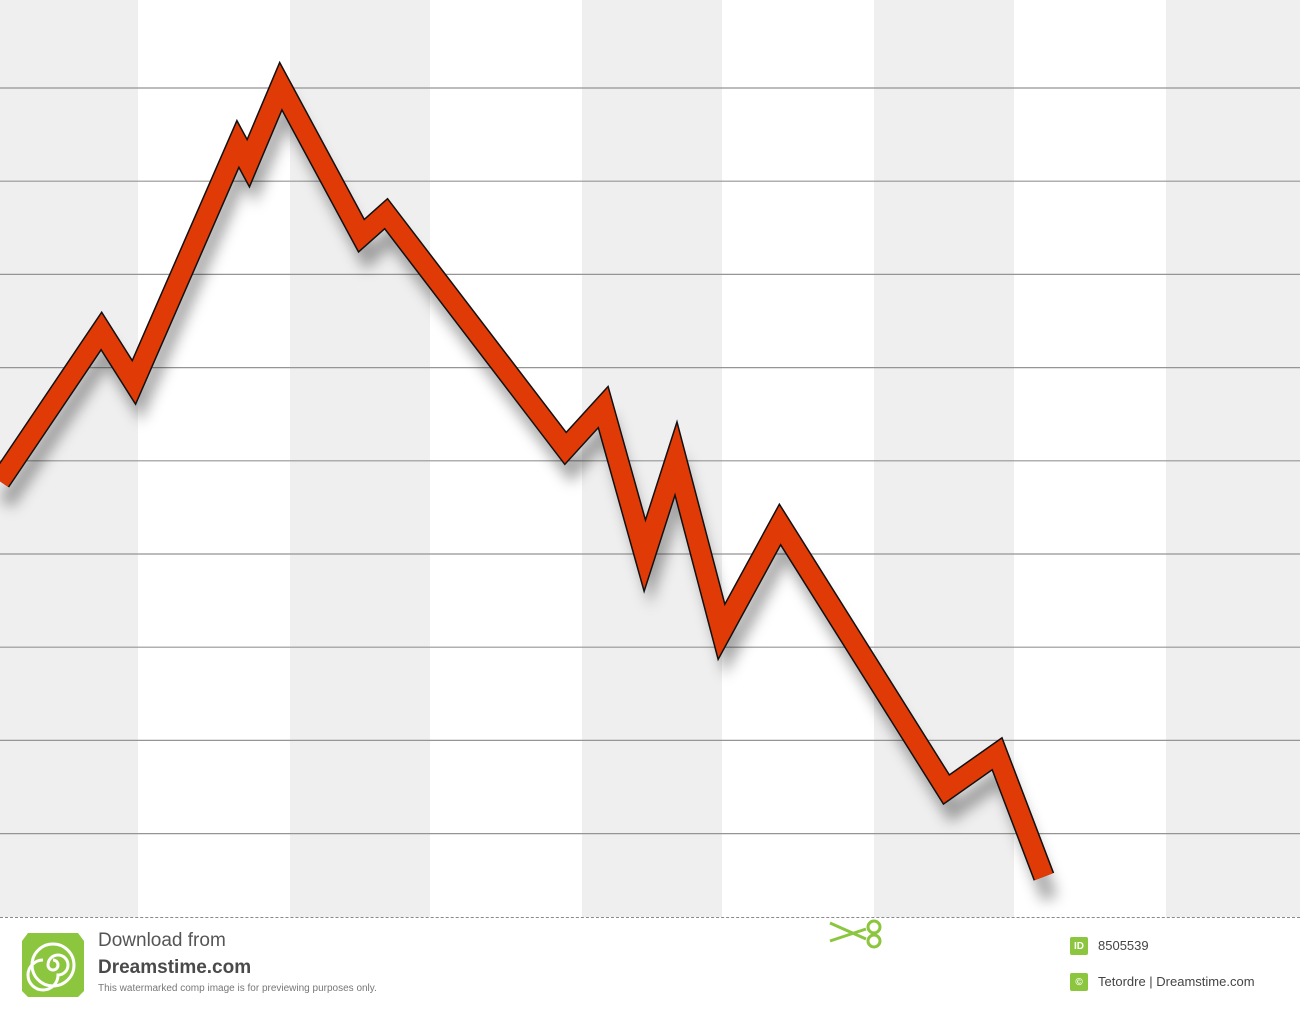 The height and width of the screenshot is (1009, 1300). I want to click on download-label: Download from, so click(162, 940).